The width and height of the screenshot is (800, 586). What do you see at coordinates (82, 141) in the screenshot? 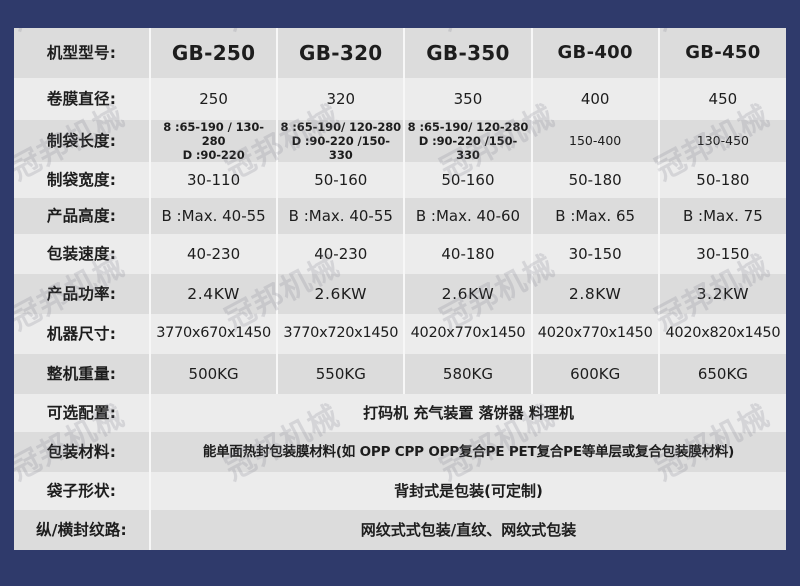
I see `row-label: 制袋长度:` at bounding box center [82, 141].